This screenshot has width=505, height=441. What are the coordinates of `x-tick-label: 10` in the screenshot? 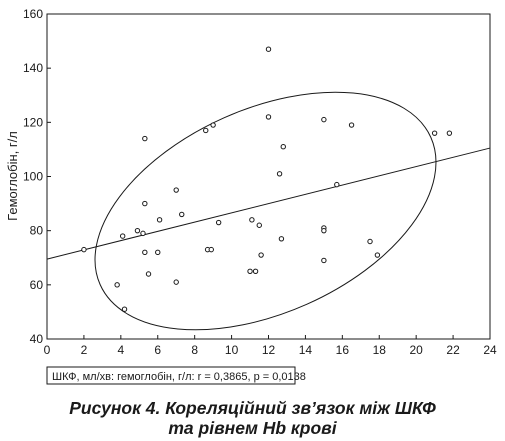 It's located at (232, 350).